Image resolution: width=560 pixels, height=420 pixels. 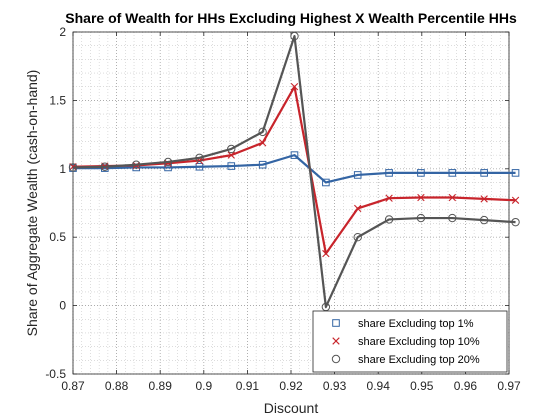 I want to click on y-axis-label: Share of Aggregate Wealth (cash-on-hand), so click(x=32, y=203).